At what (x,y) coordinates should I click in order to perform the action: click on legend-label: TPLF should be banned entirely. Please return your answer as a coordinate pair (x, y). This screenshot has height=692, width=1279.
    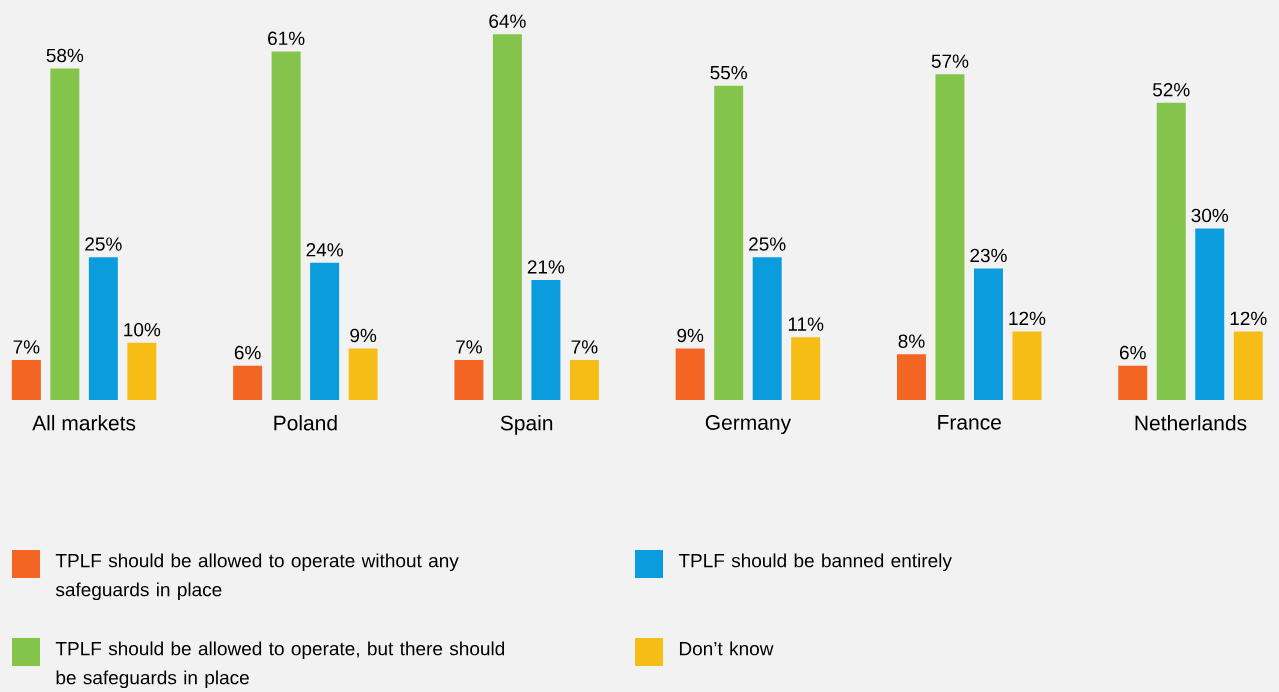
    Looking at the image, I should click on (815, 562).